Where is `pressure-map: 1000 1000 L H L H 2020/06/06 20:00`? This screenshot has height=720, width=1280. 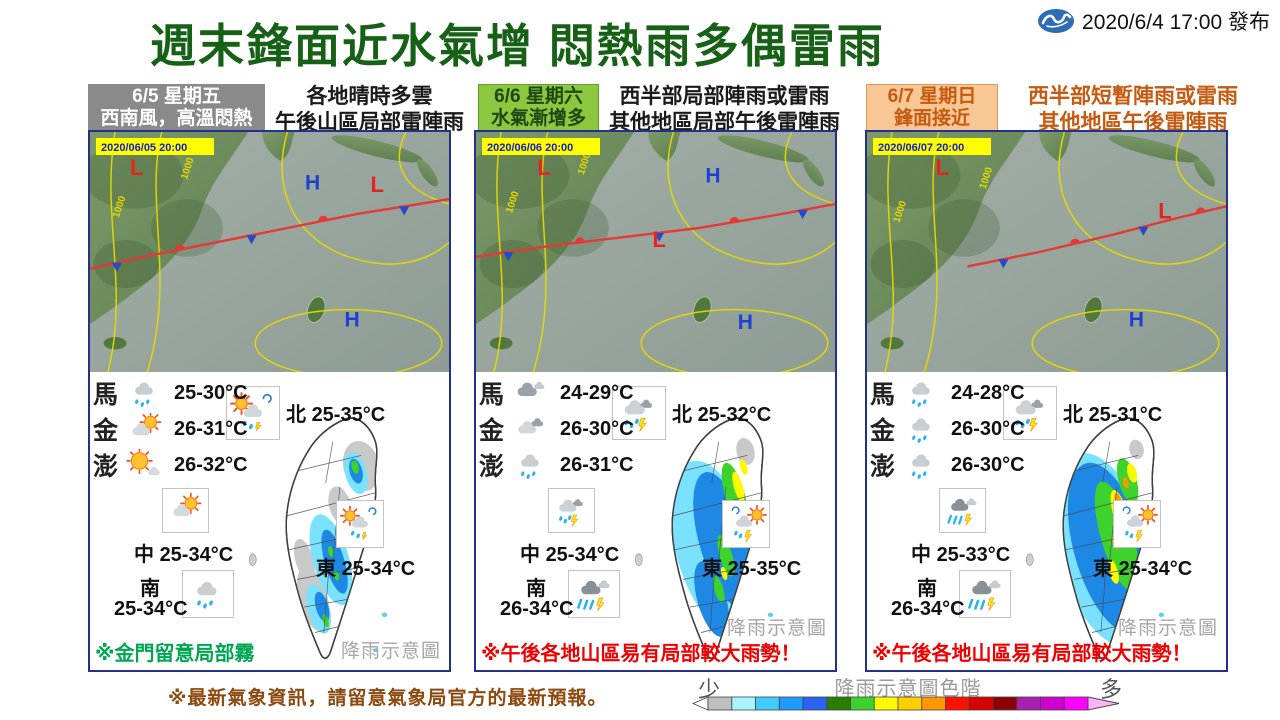
pressure-map: 1000 1000 L H L H 2020/06/06 20:00 is located at coordinates (655, 252).